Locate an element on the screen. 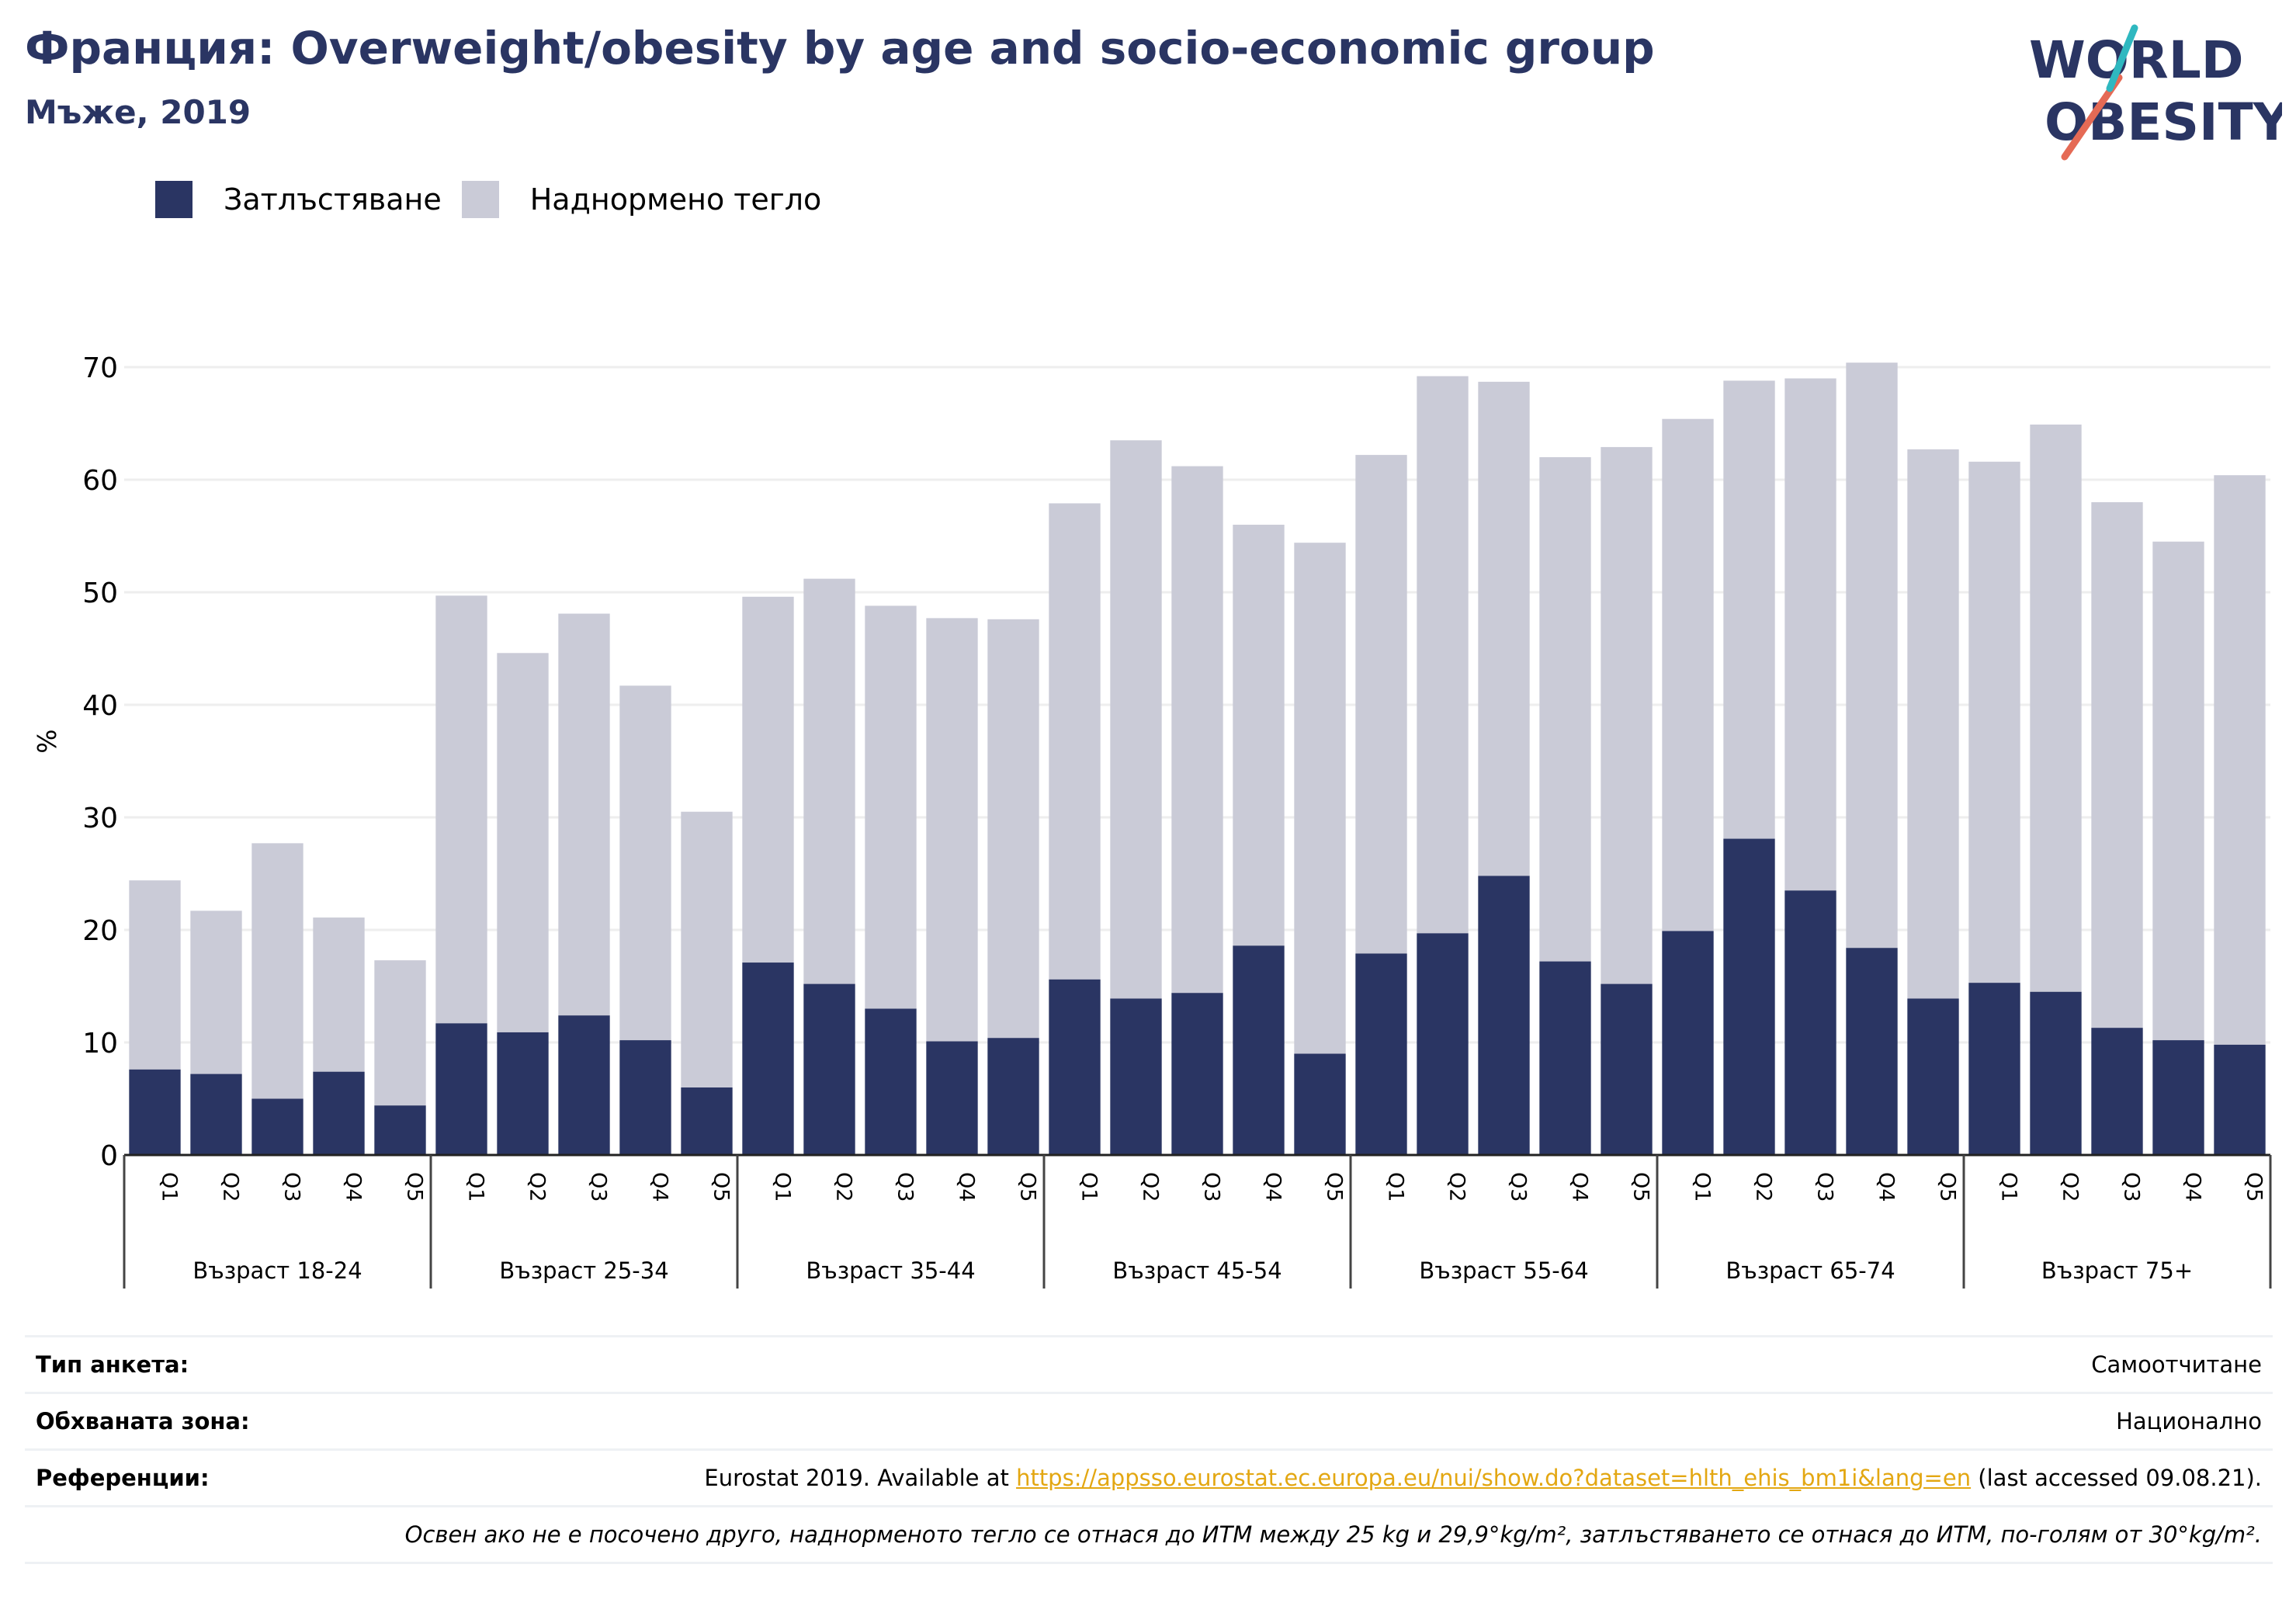 The height and width of the screenshot is (1599, 2296). y-tick-label: 10 is located at coordinates (100, 1044).